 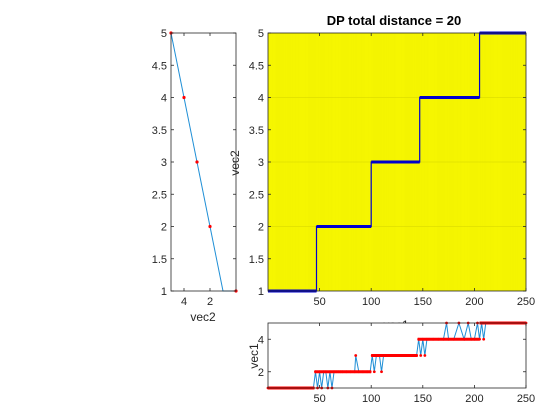 I want to click on left-xlabel: vec2, so click(x=203, y=317).